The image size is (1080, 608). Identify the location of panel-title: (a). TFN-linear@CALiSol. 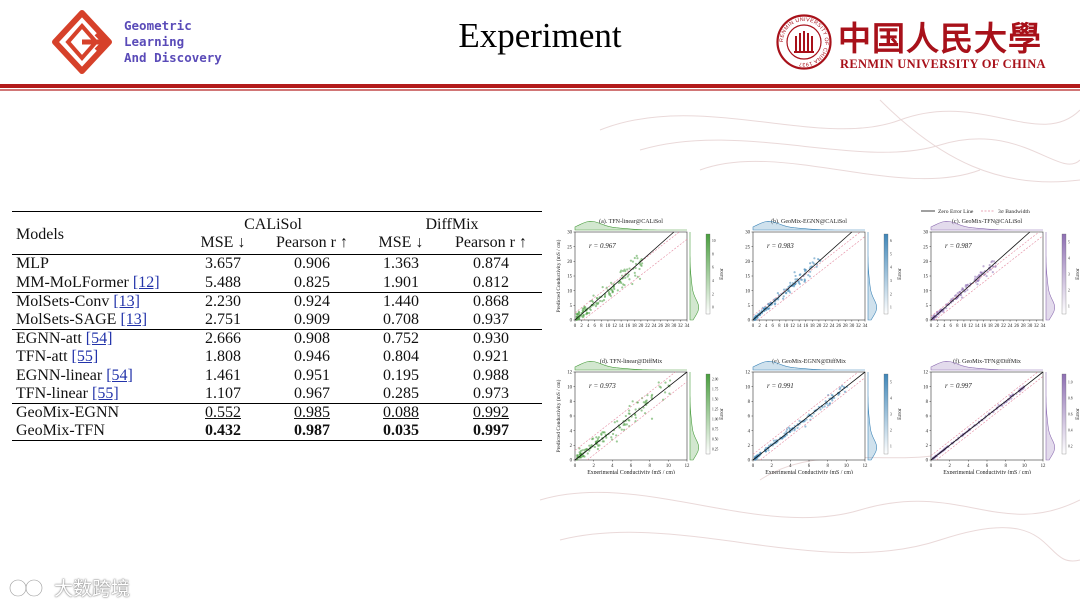
(631, 221).